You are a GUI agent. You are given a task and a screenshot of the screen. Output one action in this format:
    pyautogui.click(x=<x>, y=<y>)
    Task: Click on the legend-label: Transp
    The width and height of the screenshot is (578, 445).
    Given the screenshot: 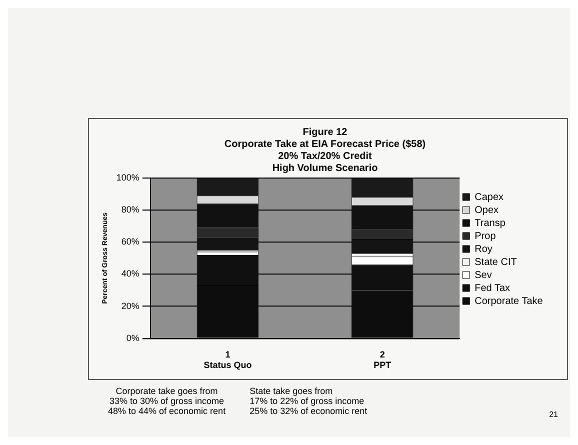 What is the action you would take?
    pyautogui.click(x=490, y=223)
    